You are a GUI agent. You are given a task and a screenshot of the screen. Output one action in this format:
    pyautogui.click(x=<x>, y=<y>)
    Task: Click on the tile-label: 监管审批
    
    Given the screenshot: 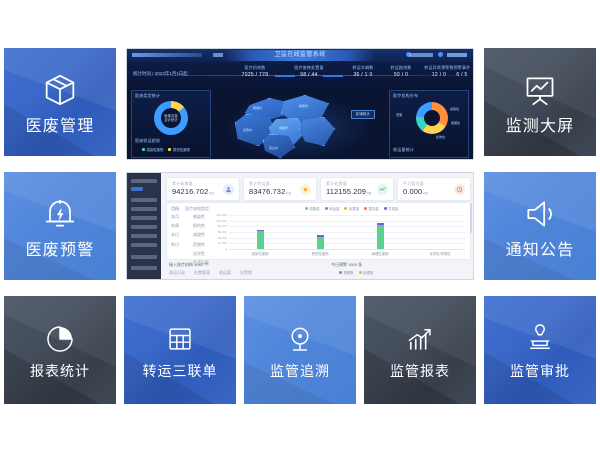 What is the action you would take?
    pyautogui.click(x=540, y=371)
    